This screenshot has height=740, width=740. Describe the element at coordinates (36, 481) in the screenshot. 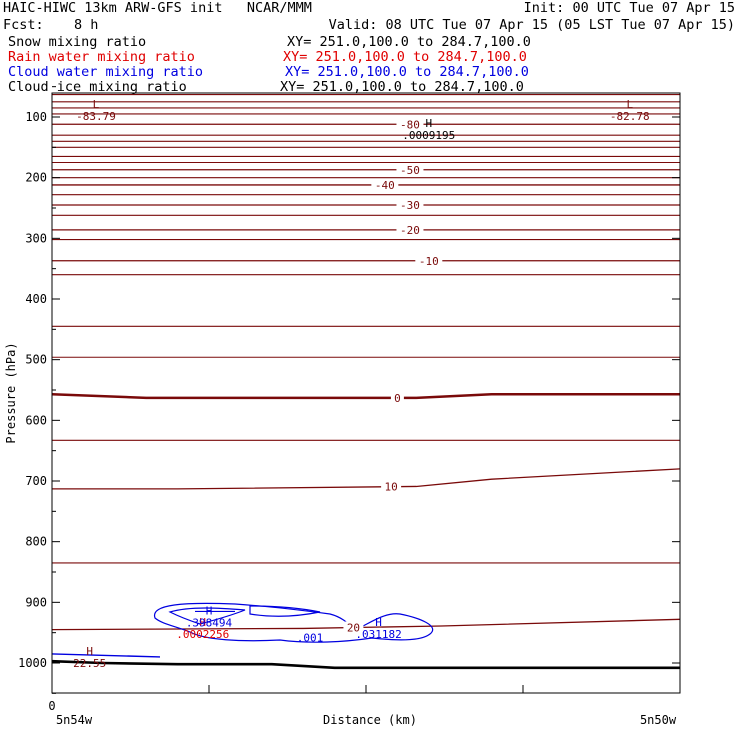

I see `y-tick-label: 700` at that location.